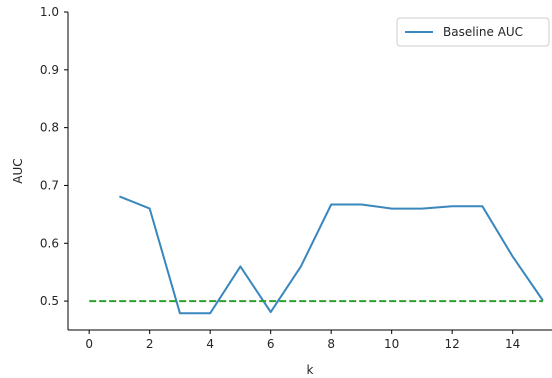  I want to click on x-tick-label: 10, so click(391, 344).